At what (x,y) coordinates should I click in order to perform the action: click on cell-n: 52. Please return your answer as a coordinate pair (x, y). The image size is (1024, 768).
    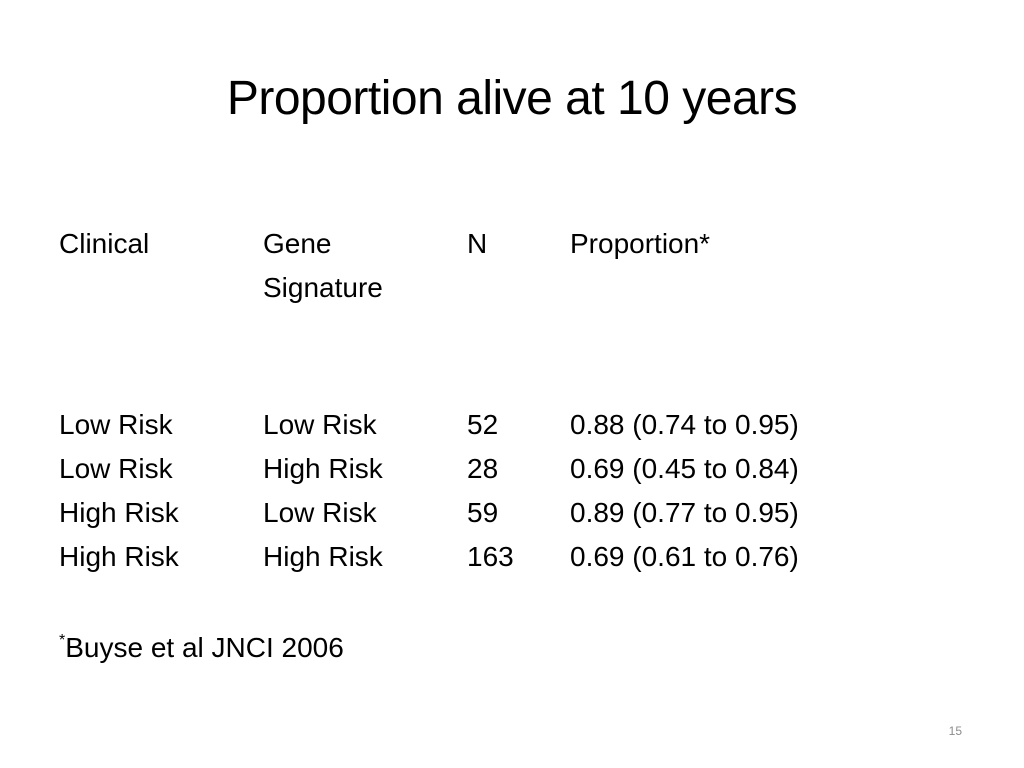
    Looking at the image, I should click on (483, 424).